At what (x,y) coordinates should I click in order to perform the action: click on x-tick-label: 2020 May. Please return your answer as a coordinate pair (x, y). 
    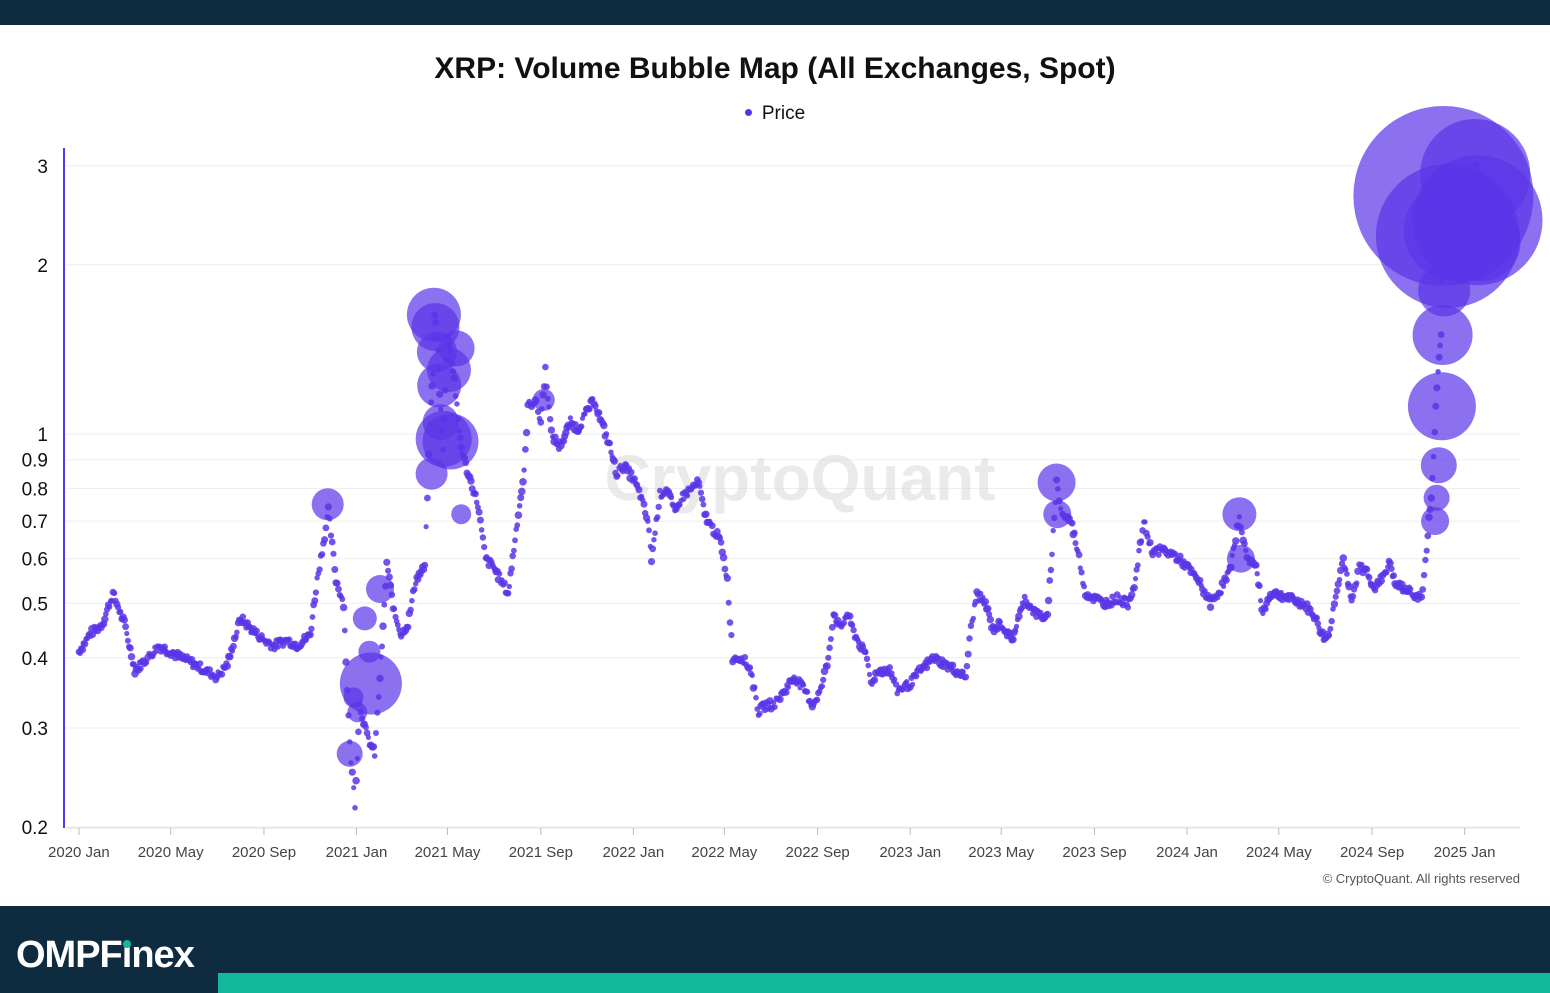
    Looking at the image, I should click on (171, 852).